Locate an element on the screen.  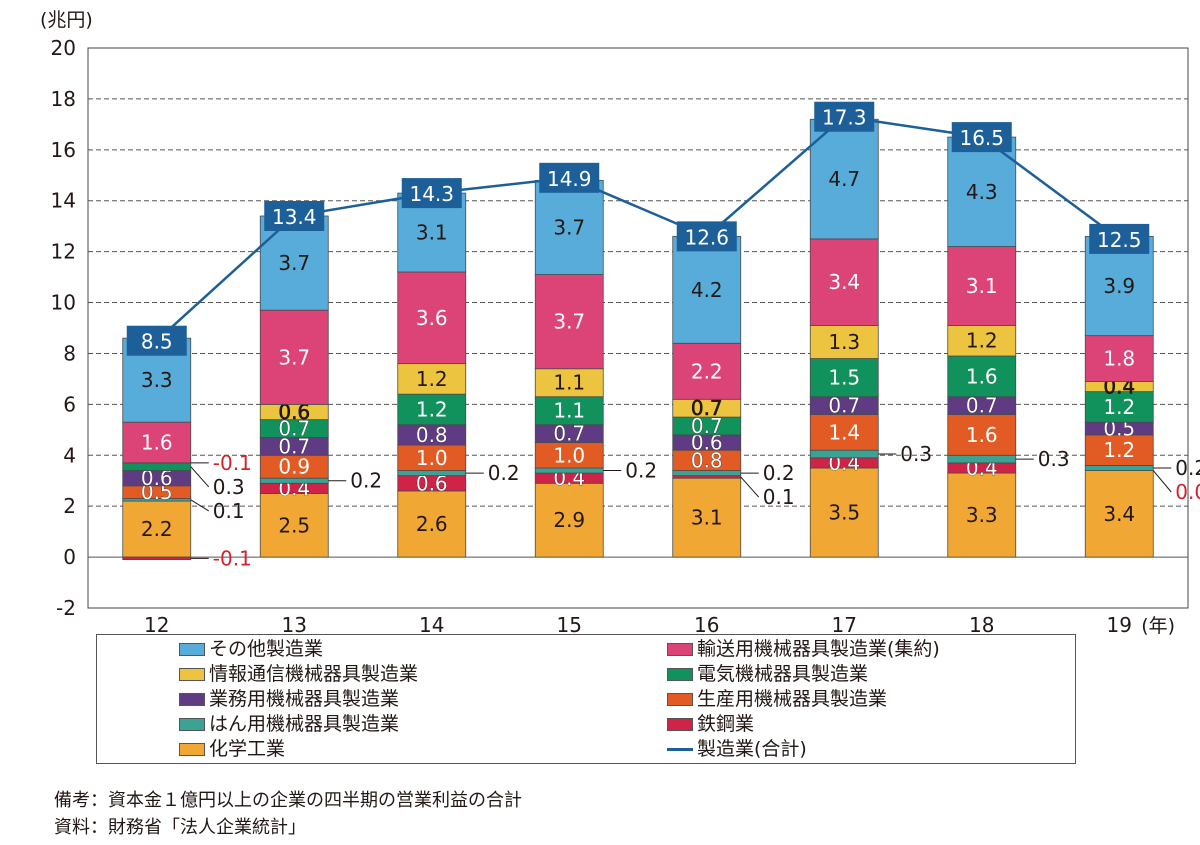
legend-label: 情報通信機械器具製造業 is located at coordinates (314, 674).